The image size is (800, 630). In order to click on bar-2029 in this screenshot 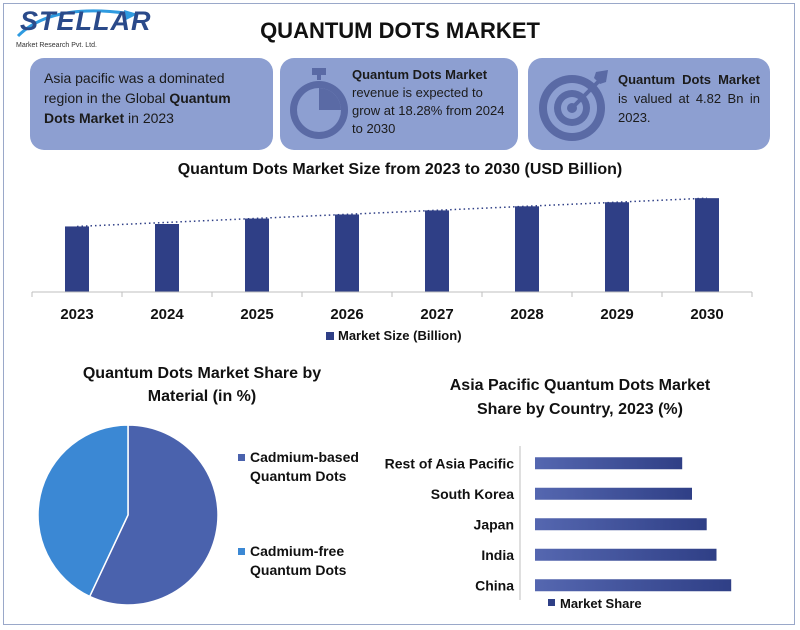, I will do `click(617, 247)`.